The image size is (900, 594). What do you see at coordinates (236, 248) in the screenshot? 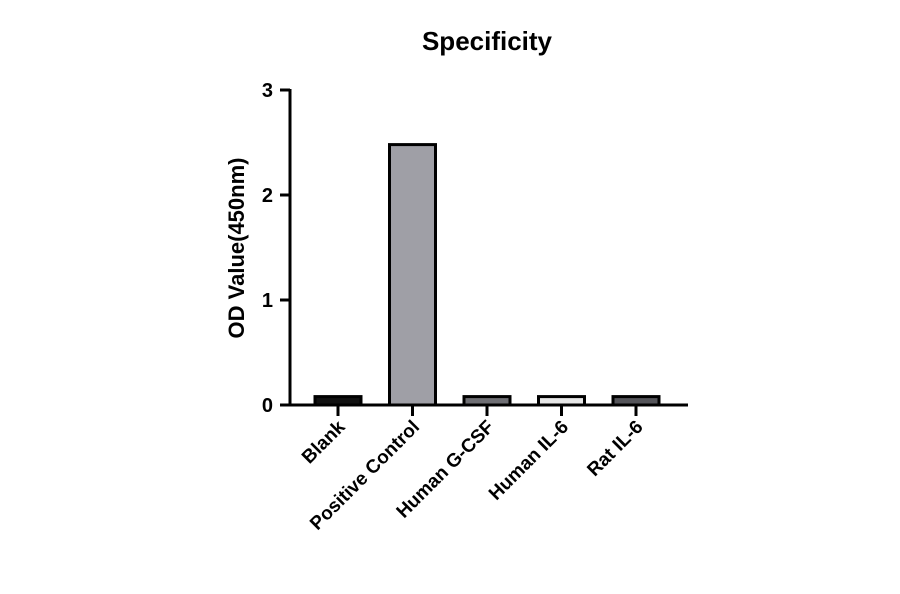
I see `y-axis-label: OD Value(450nm)` at bounding box center [236, 248].